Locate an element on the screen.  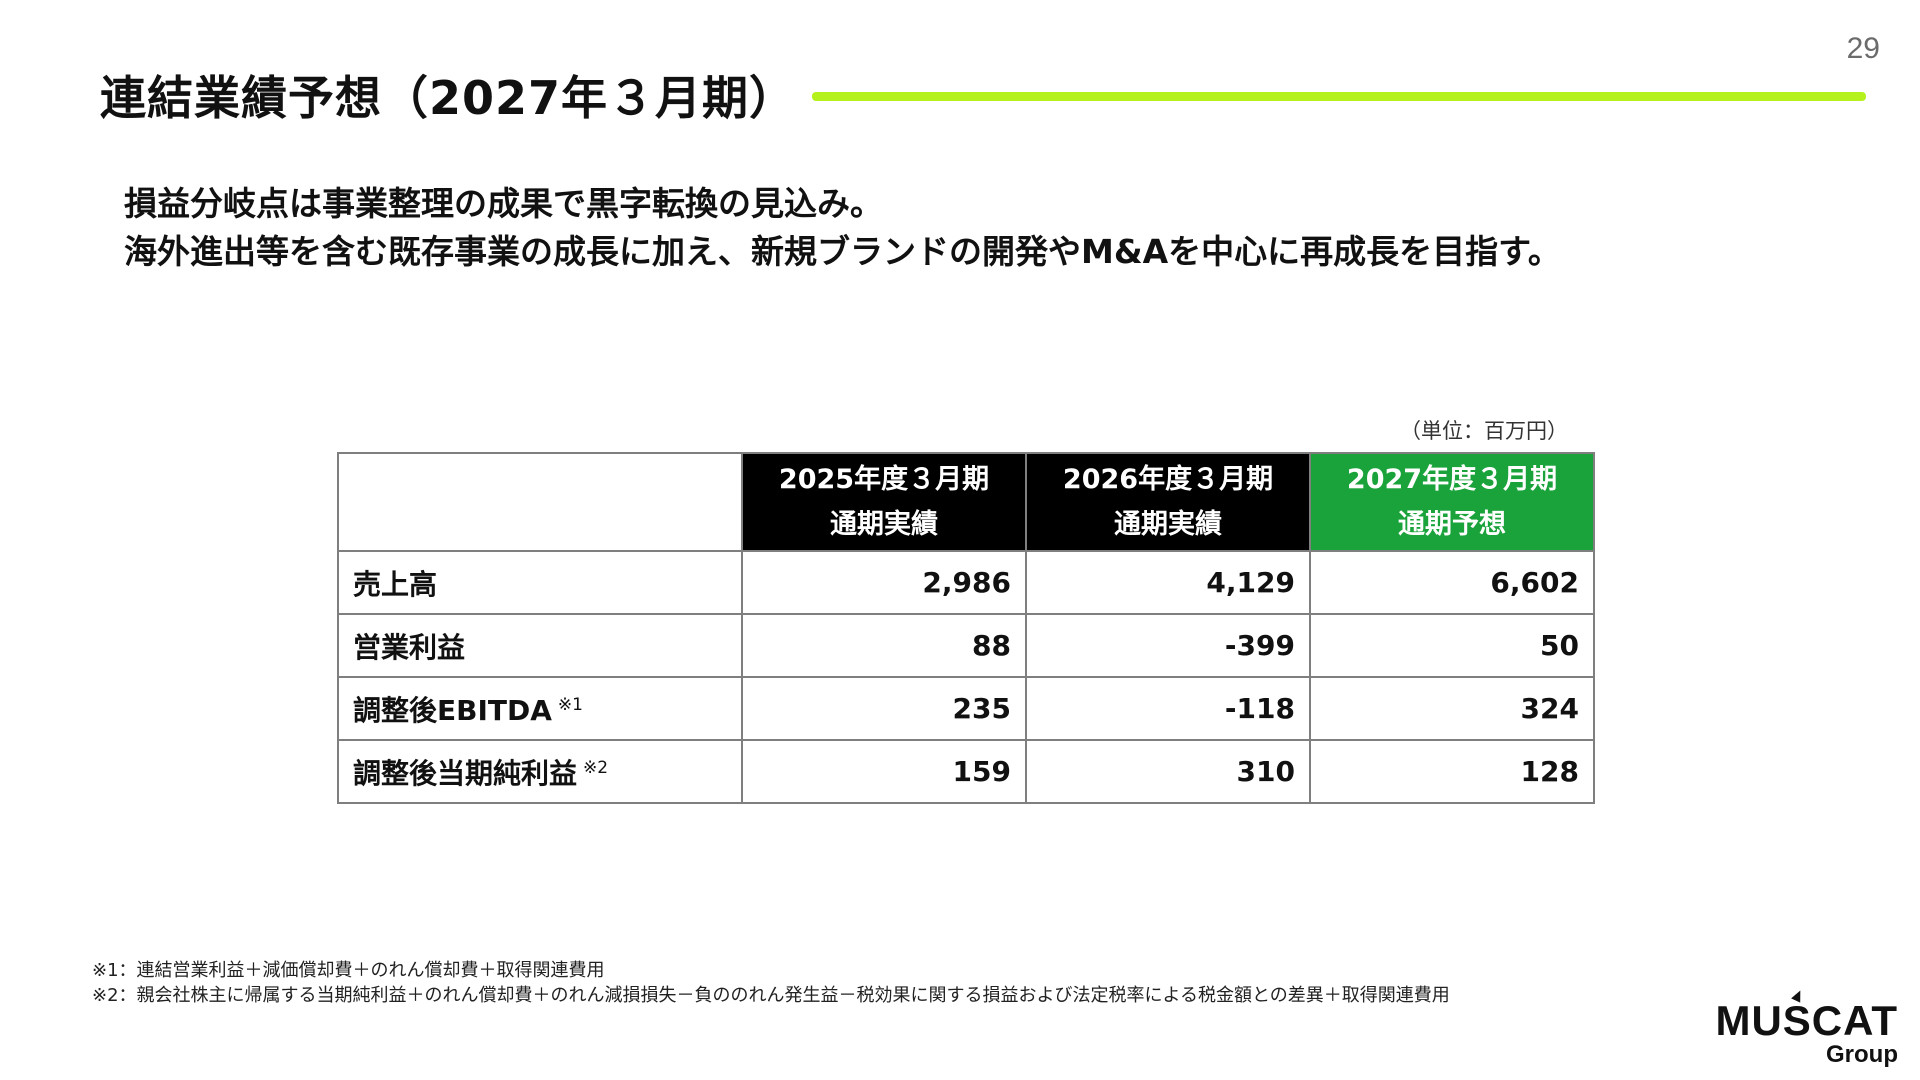
table-cell: 4,129 is located at coordinates (1168, 582).